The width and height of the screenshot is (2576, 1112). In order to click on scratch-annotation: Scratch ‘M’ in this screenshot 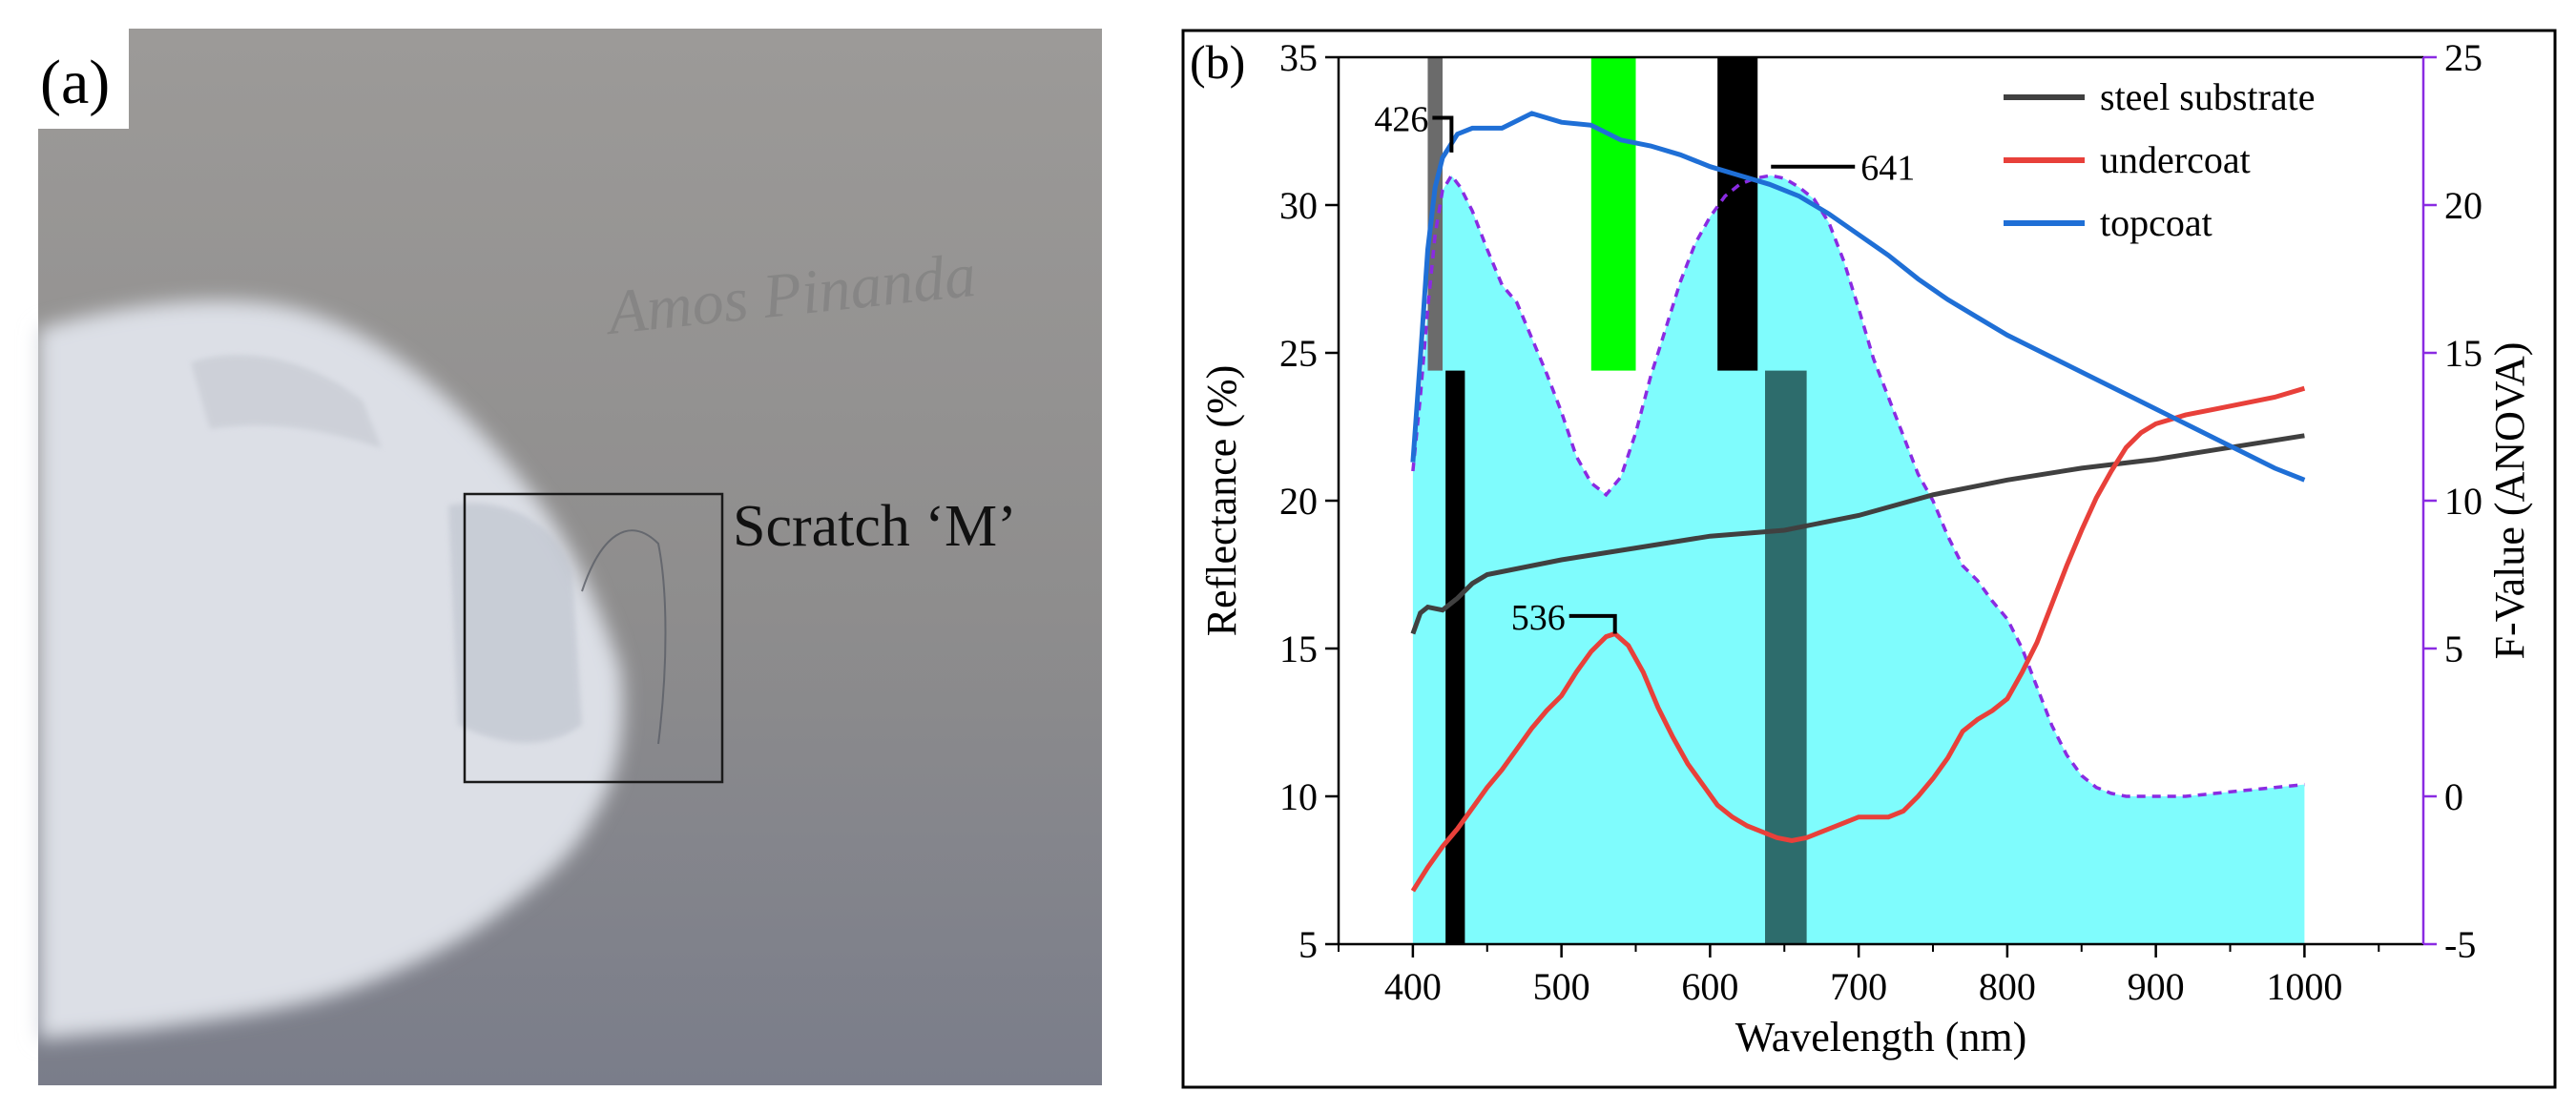, I will do `click(875, 526)`.